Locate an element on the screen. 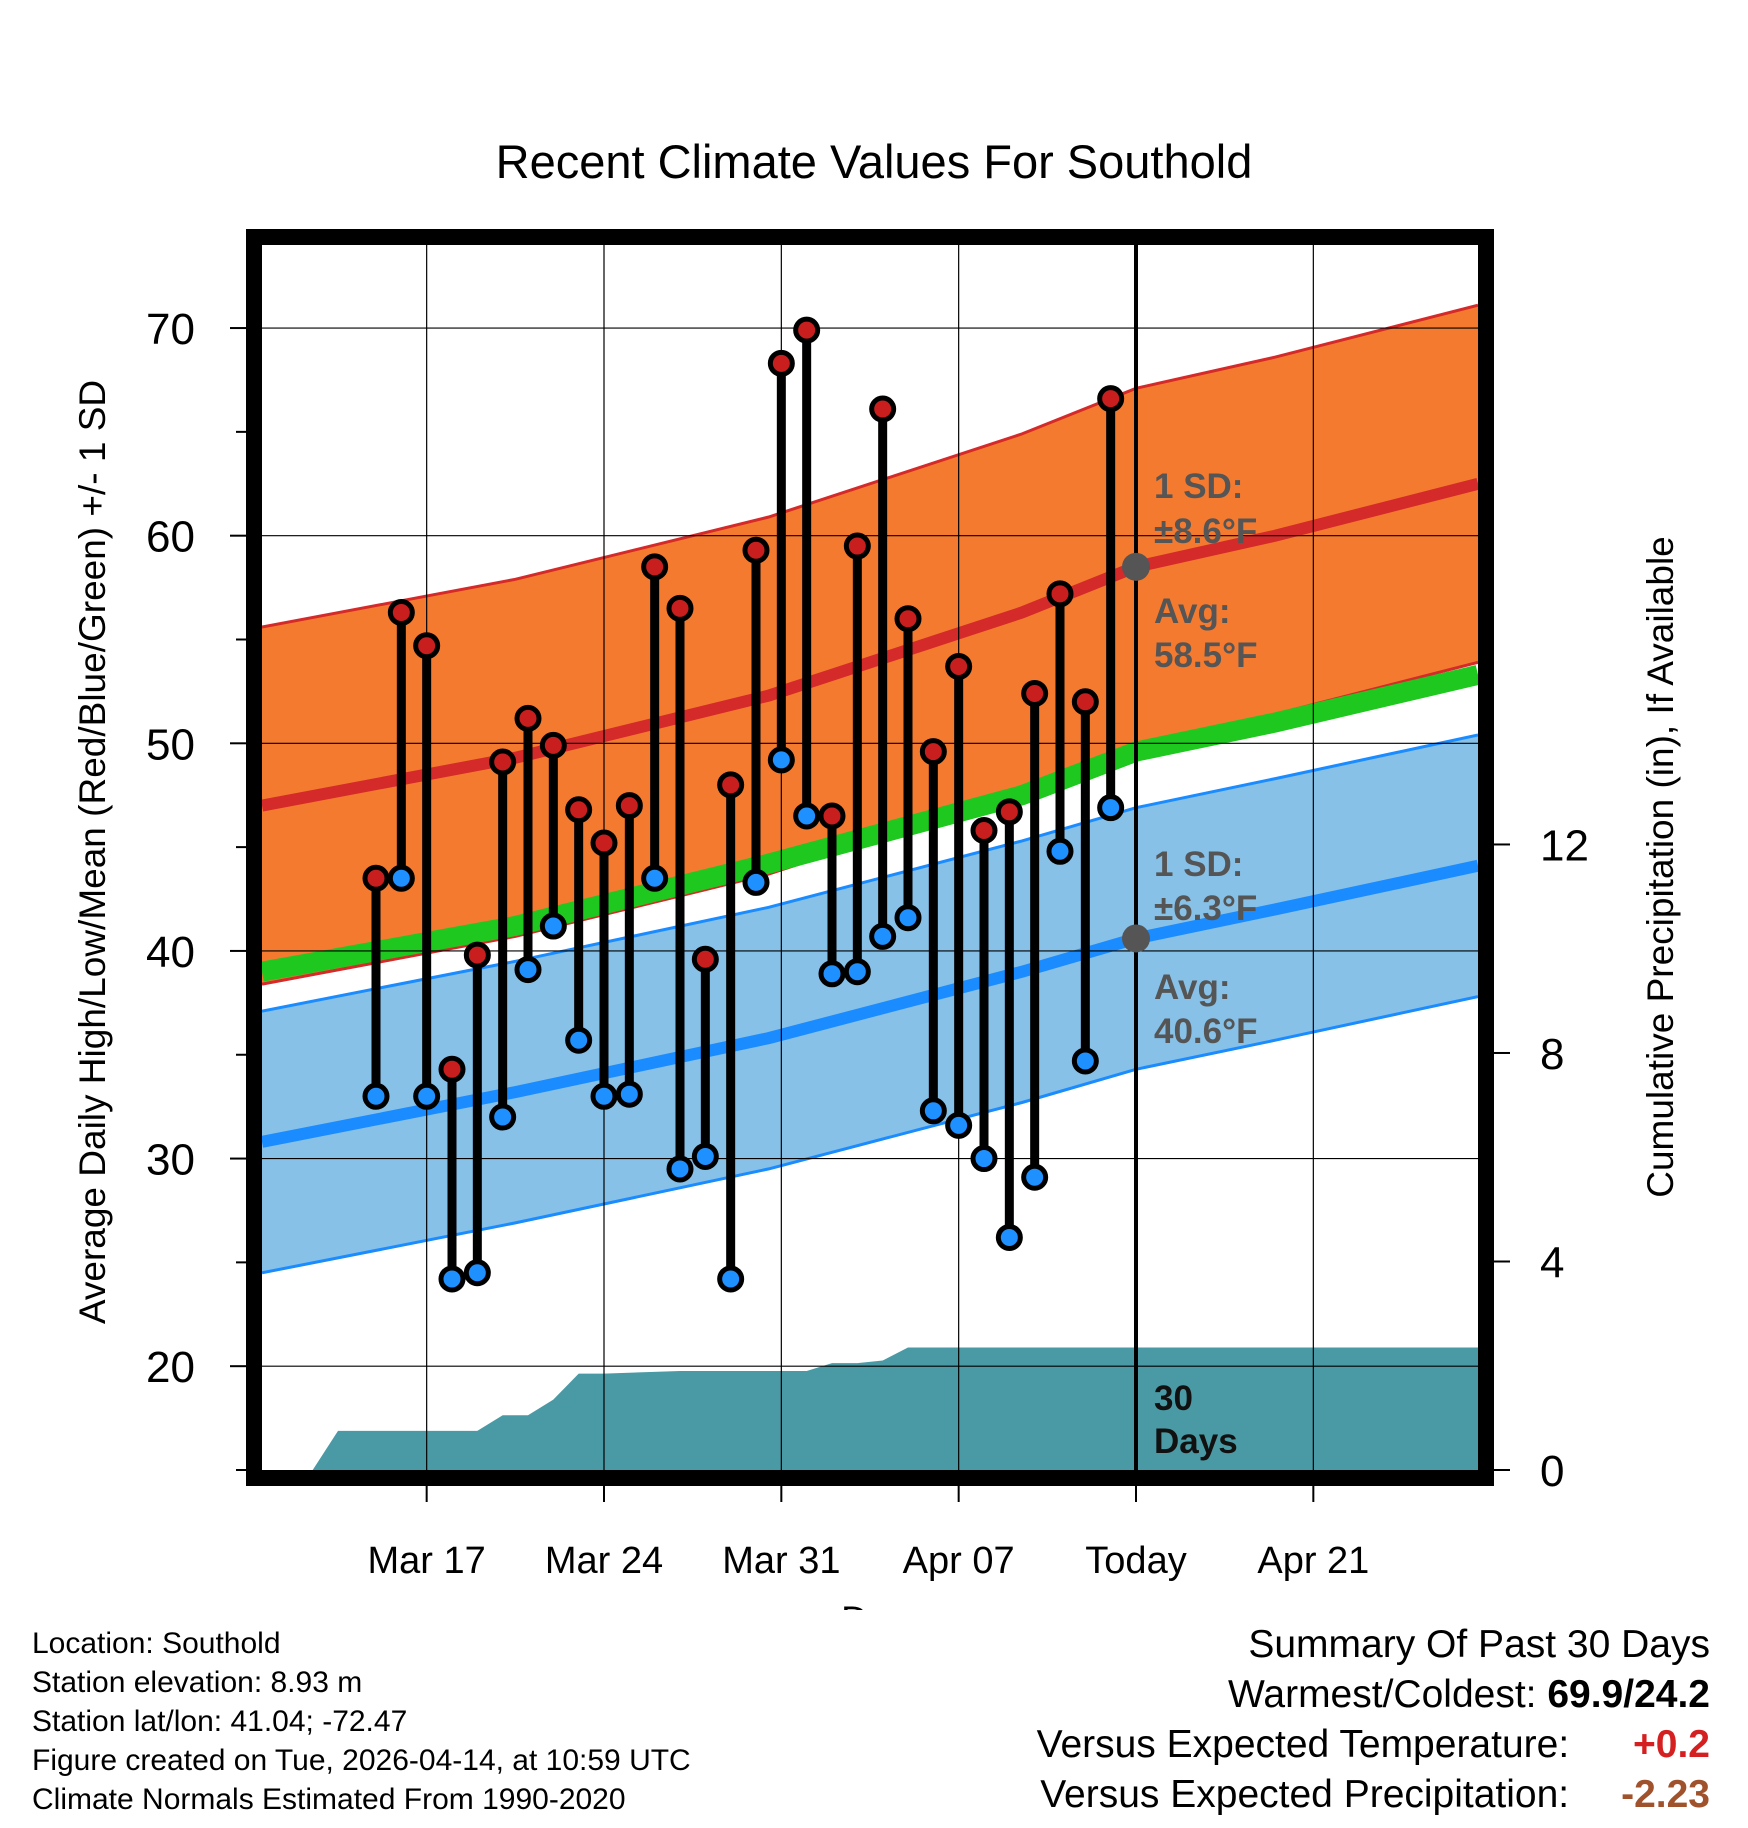 The width and height of the screenshot is (1748, 1828). x-axis-label: Day is located at coordinates (874, 1604).